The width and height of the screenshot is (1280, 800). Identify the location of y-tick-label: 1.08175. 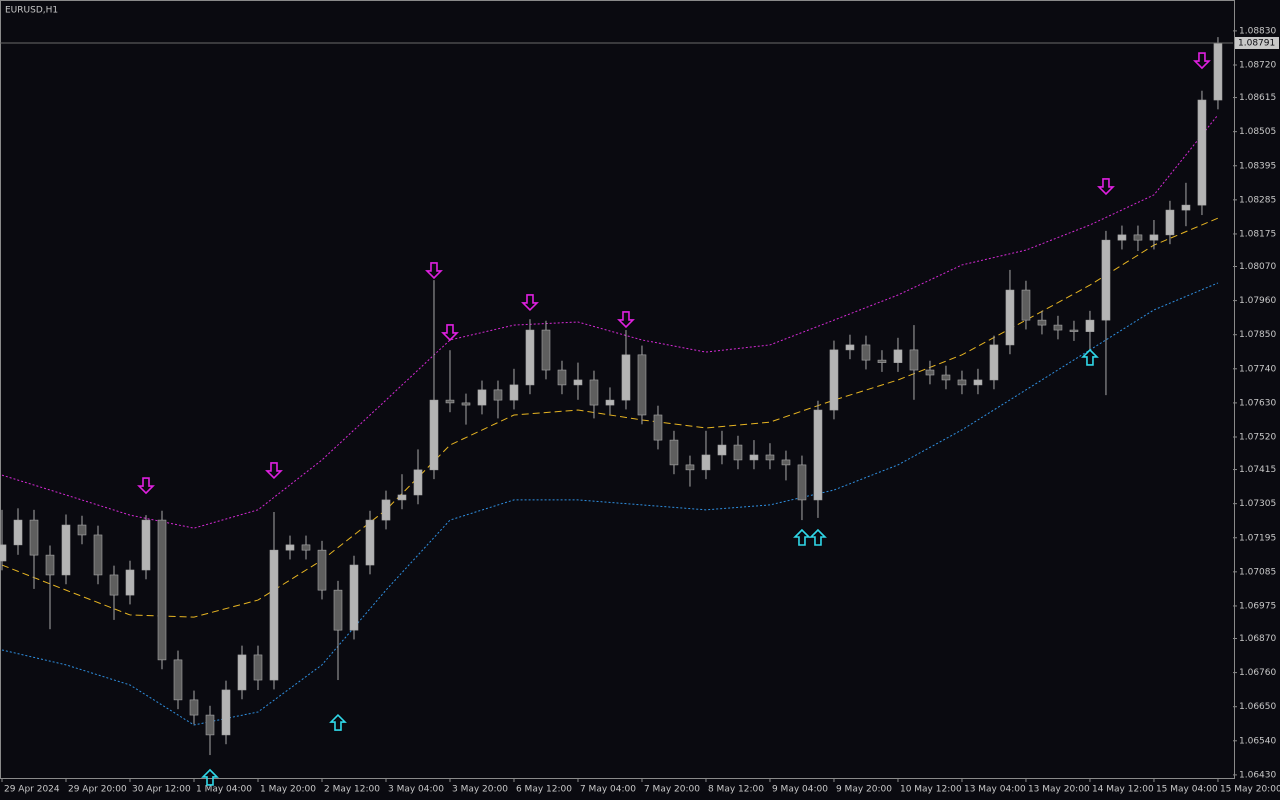
(1257, 234).